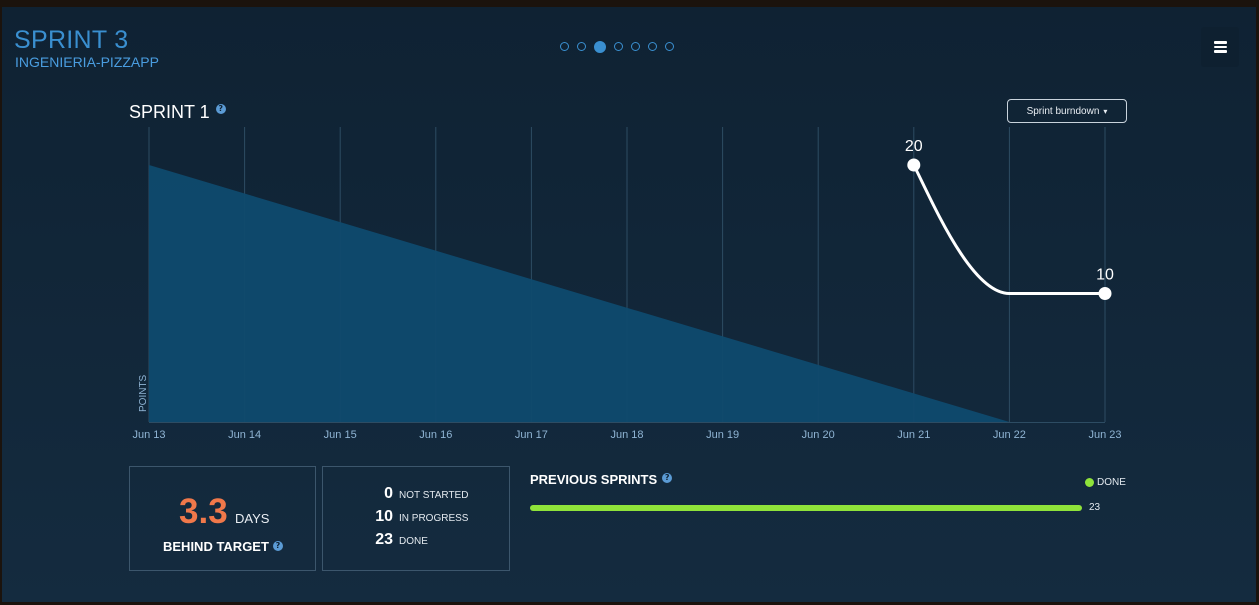  Describe the element at coordinates (384, 539) in the screenshot. I see `stat-count: 23` at that location.